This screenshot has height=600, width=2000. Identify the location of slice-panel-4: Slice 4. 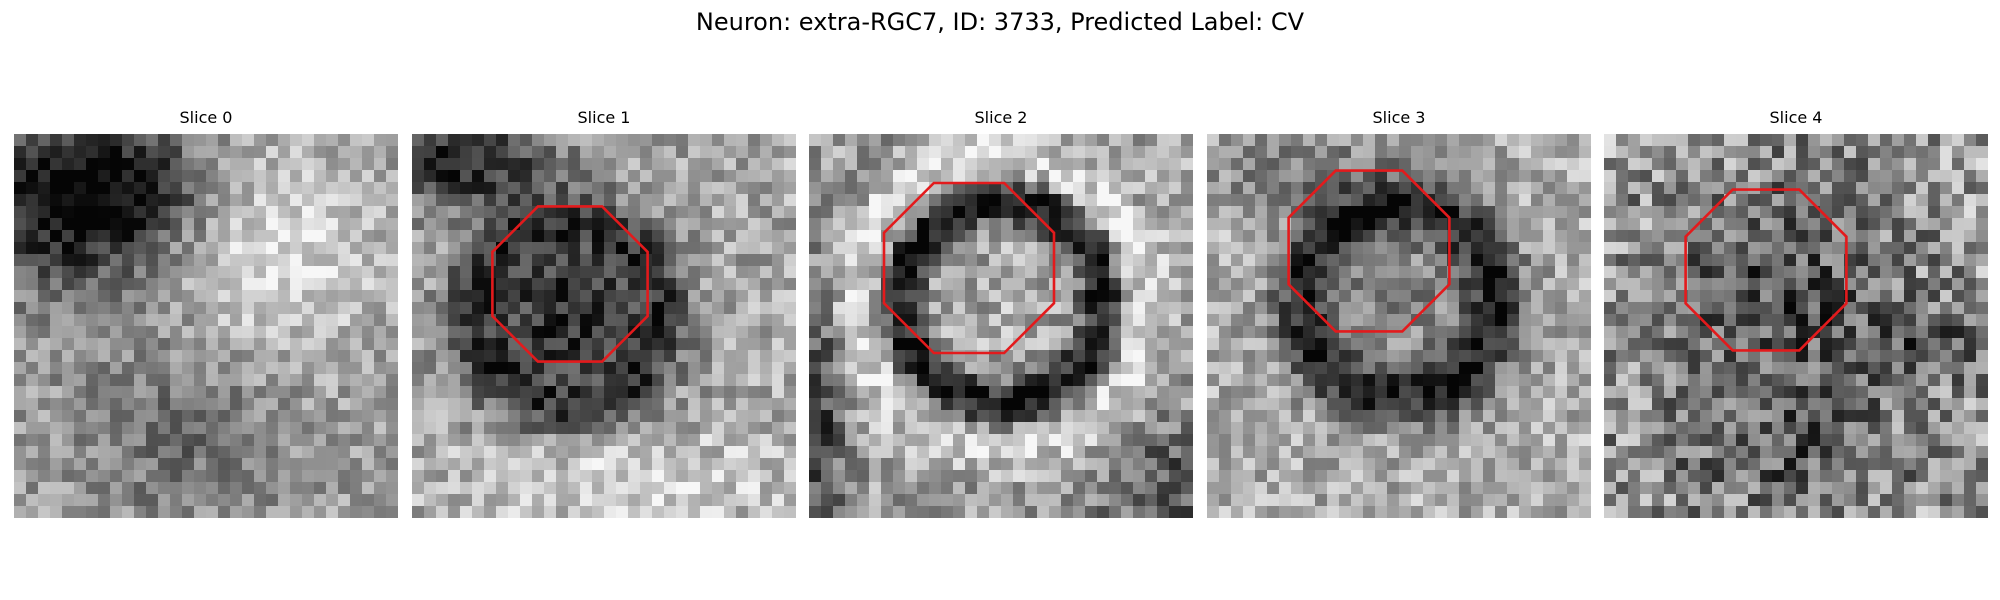
(1796, 315).